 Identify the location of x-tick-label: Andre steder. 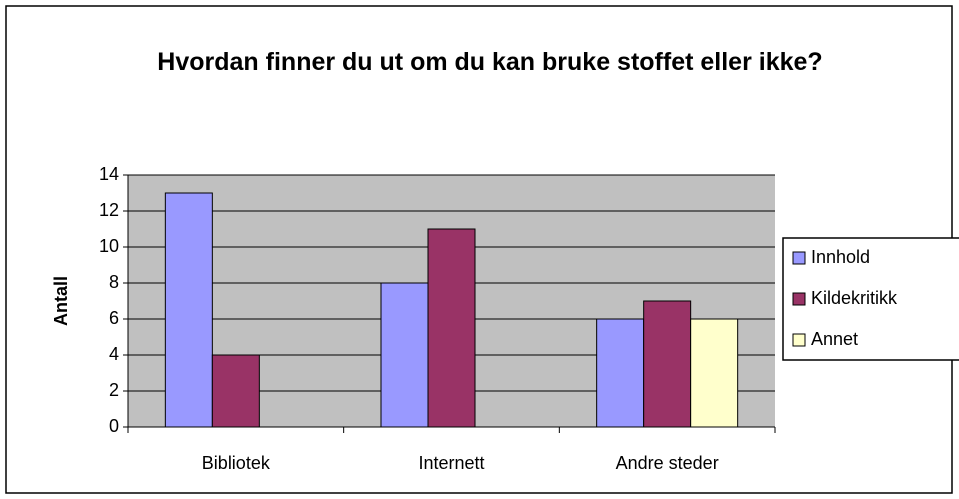
(667, 463).